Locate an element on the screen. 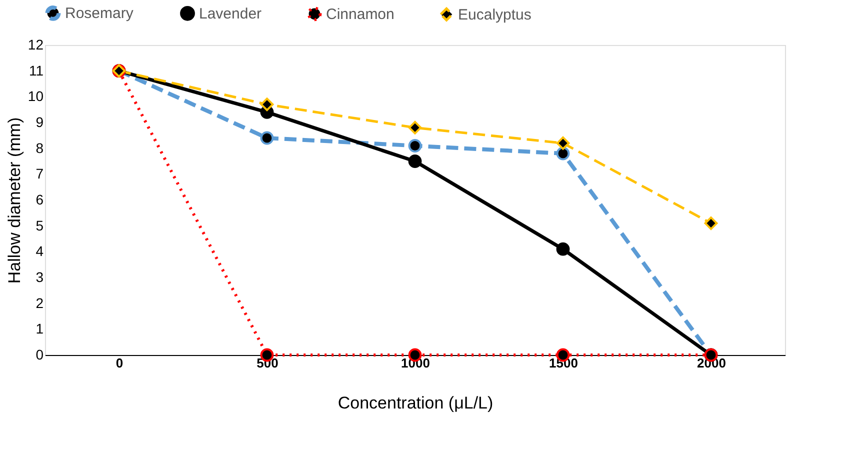  legend-label: Rosemary is located at coordinates (99, 13).